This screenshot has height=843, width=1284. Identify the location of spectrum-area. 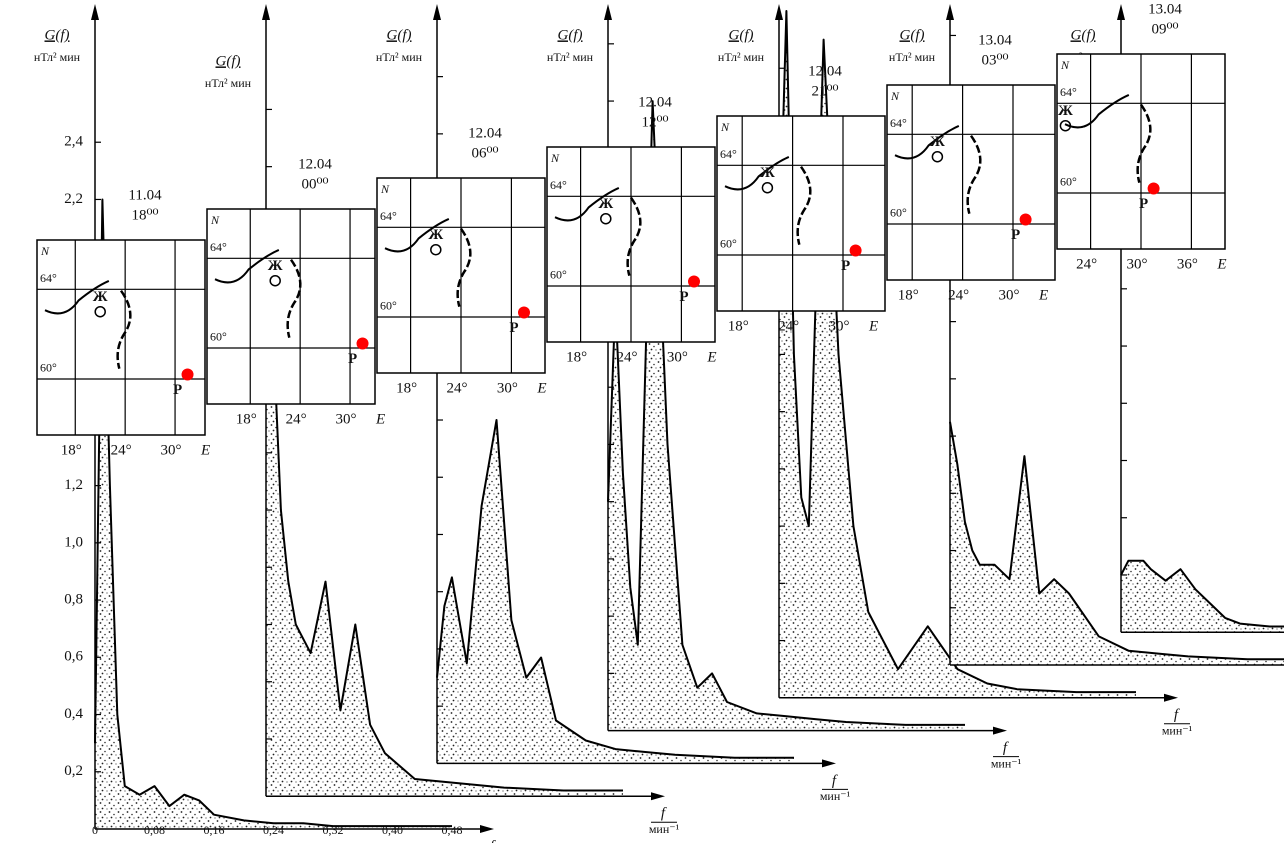
(1117, 543).